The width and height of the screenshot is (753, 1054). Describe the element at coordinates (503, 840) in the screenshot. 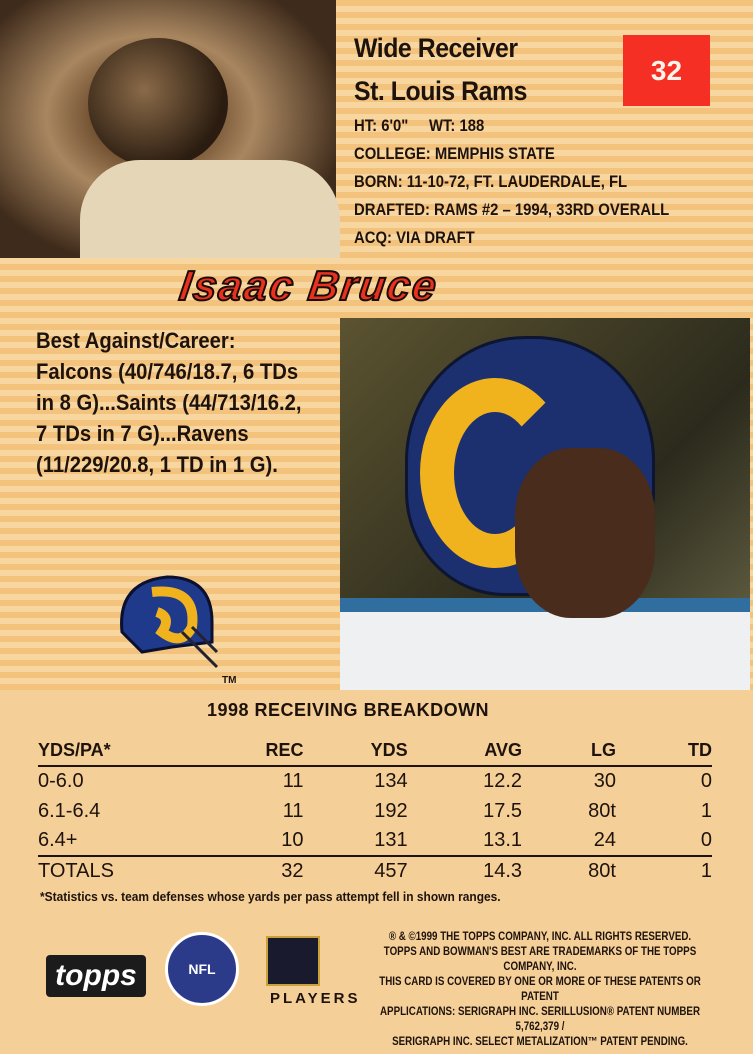

I see `table-cell: 13.1` at that location.